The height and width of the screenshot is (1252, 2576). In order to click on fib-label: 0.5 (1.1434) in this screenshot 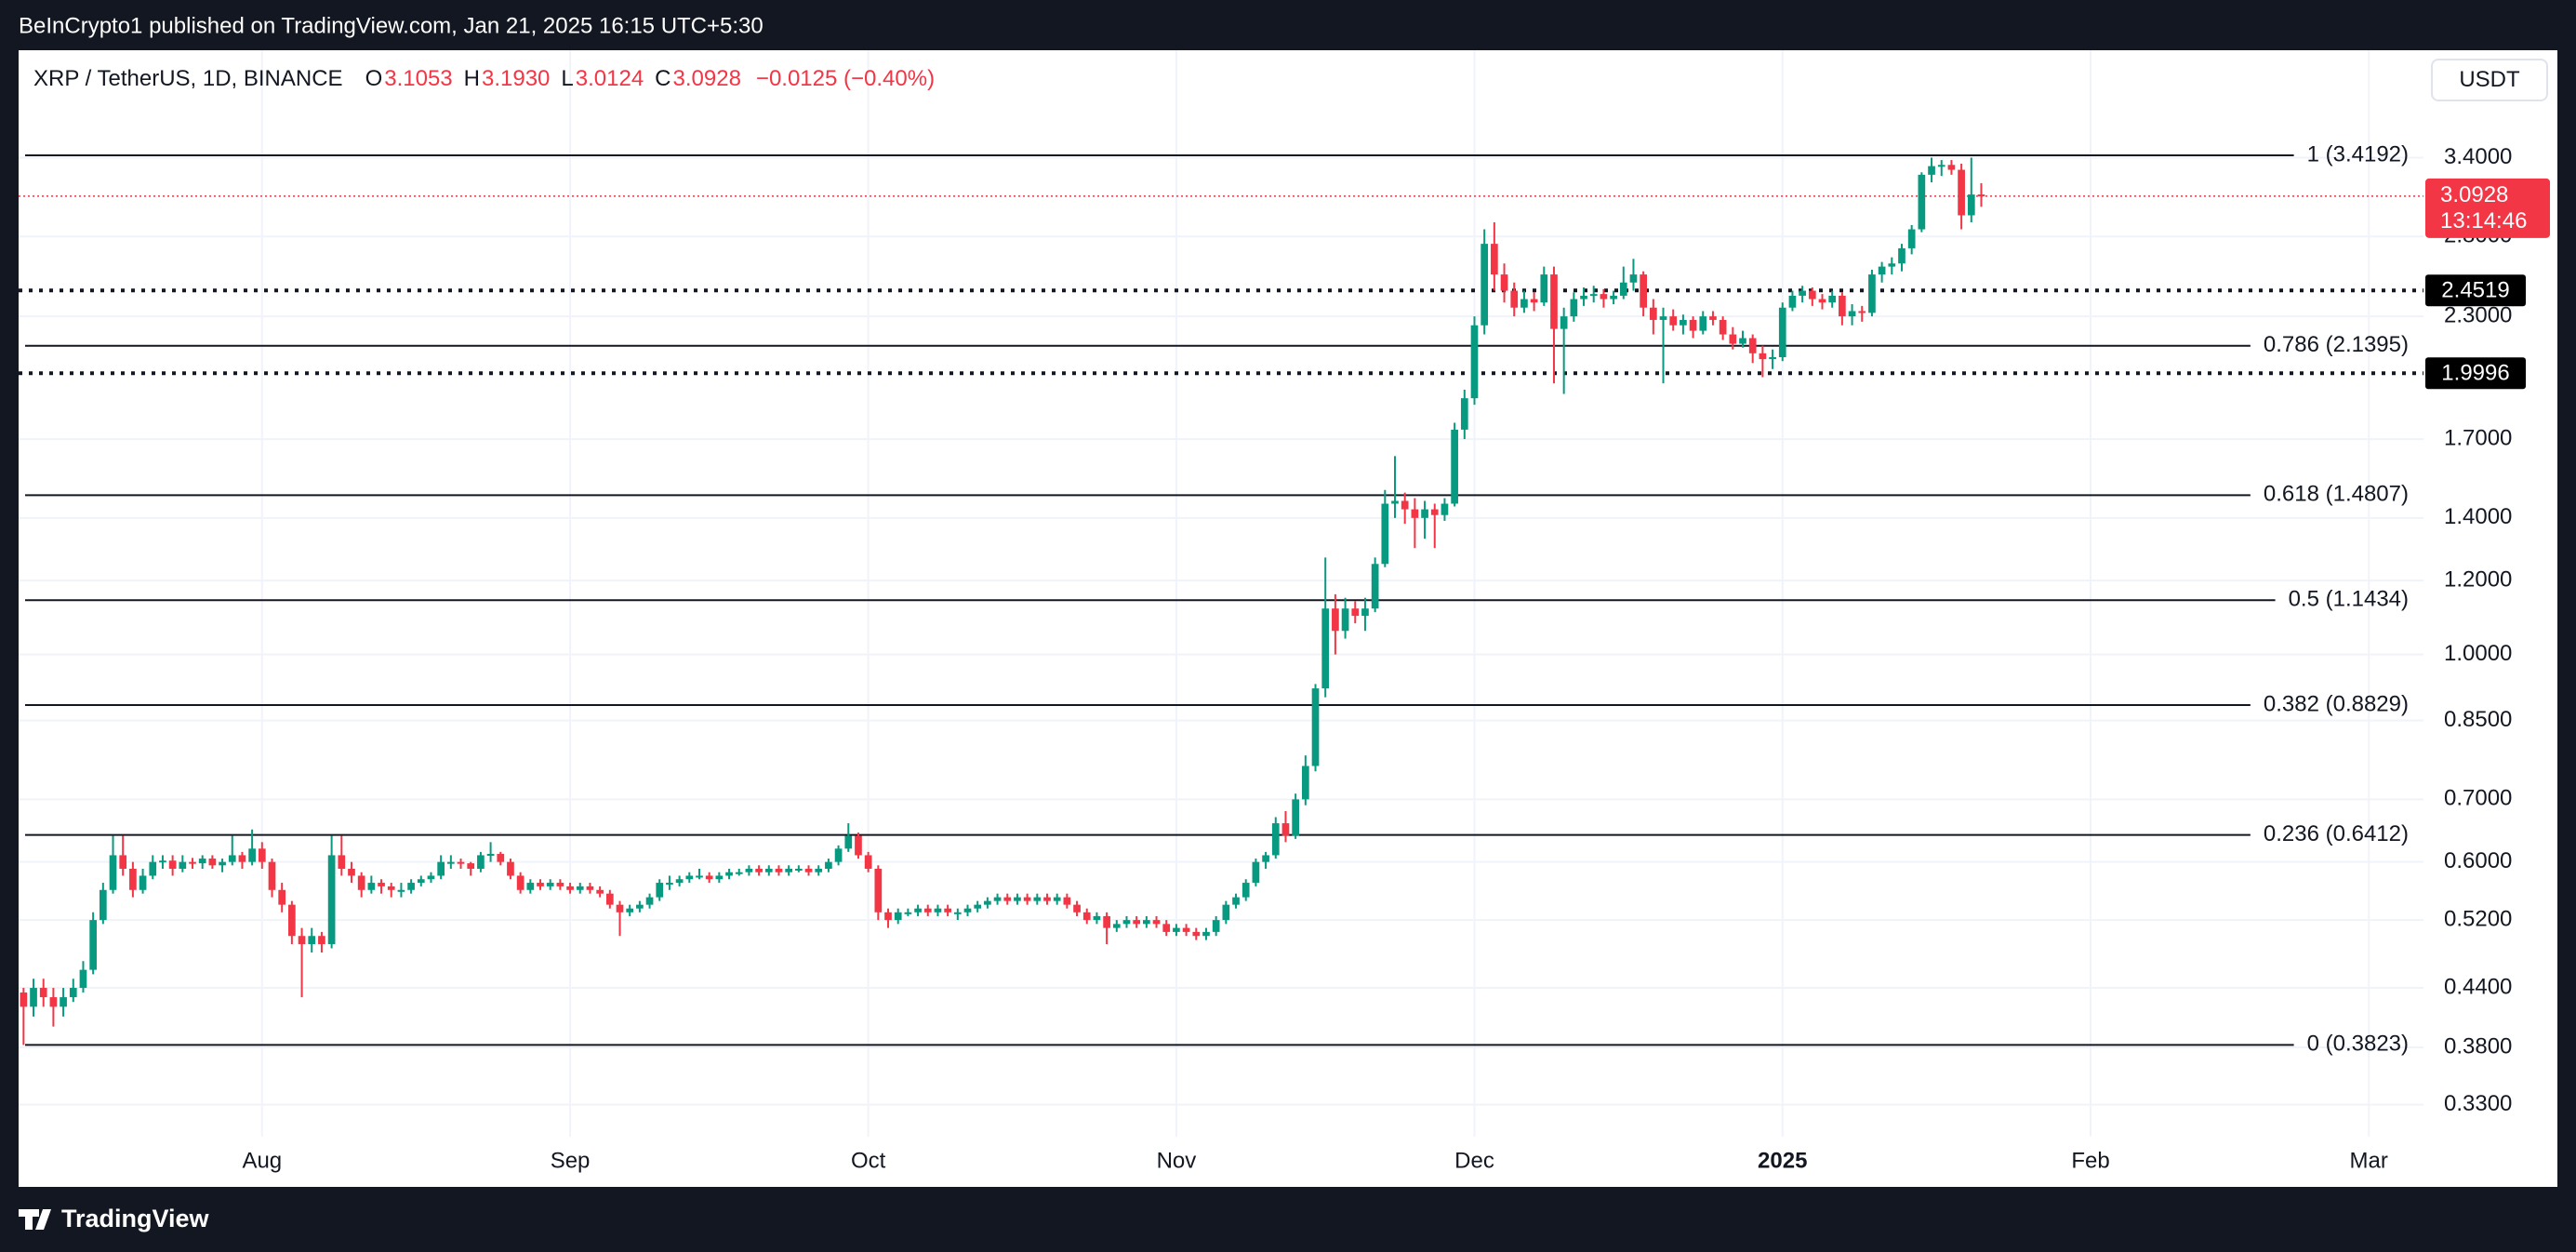, I will do `click(2349, 599)`.